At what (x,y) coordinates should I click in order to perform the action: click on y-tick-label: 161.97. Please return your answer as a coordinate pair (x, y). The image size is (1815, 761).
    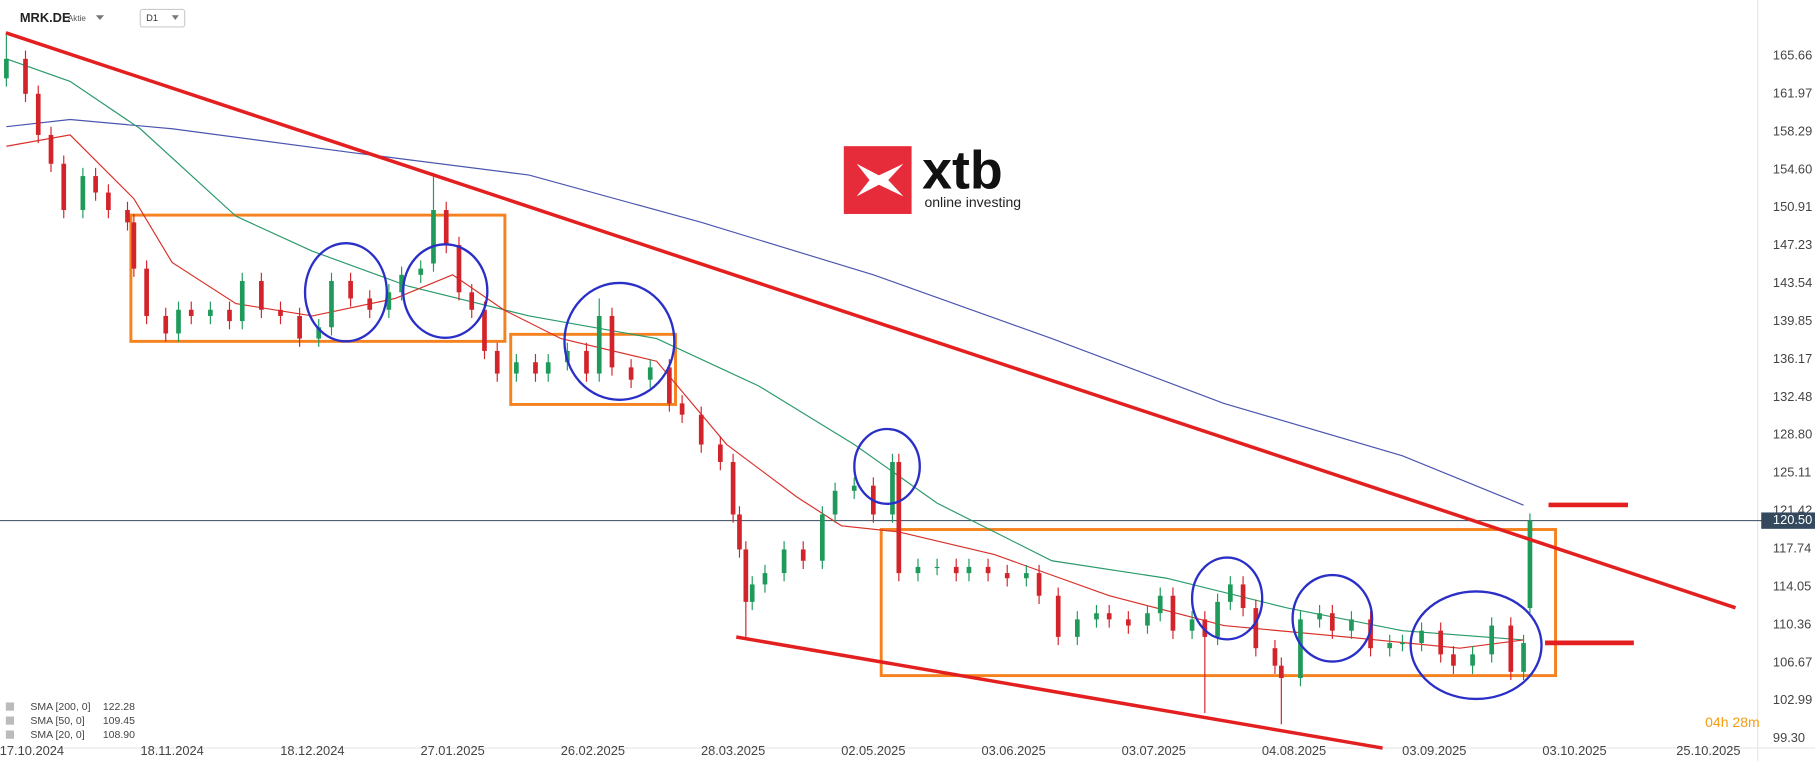
    Looking at the image, I should click on (1792, 92).